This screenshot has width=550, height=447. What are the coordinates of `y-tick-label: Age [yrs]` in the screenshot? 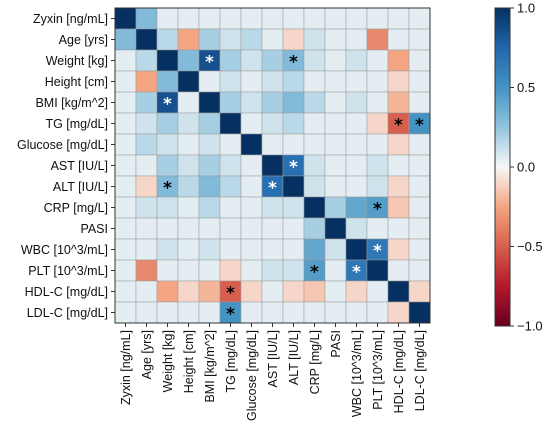 It's located at (83, 40).